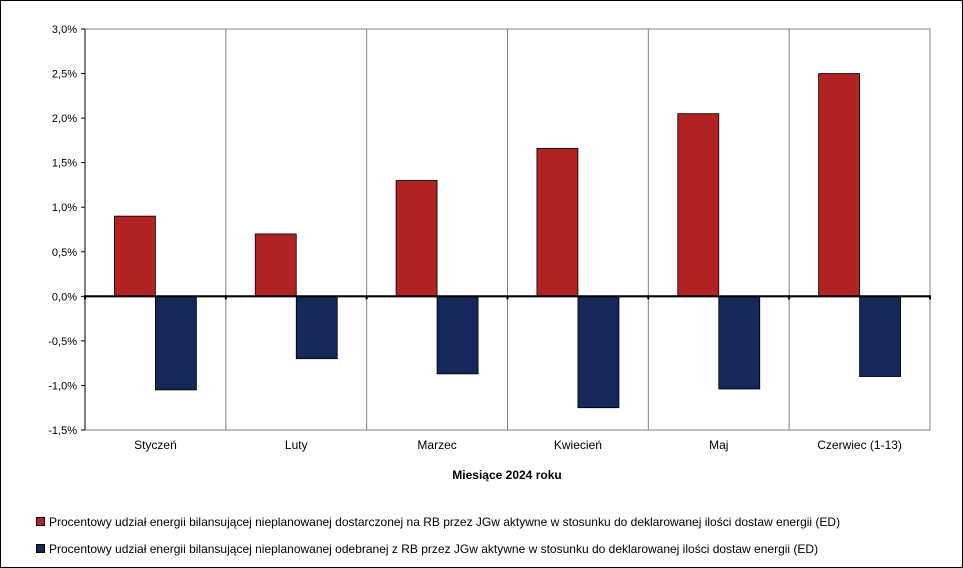 Image resolution: width=963 pixels, height=568 pixels. What do you see at coordinates (578, 445) in the screenshot?
I see `category-label: Kwiecień` at bounding box center [578, 445].